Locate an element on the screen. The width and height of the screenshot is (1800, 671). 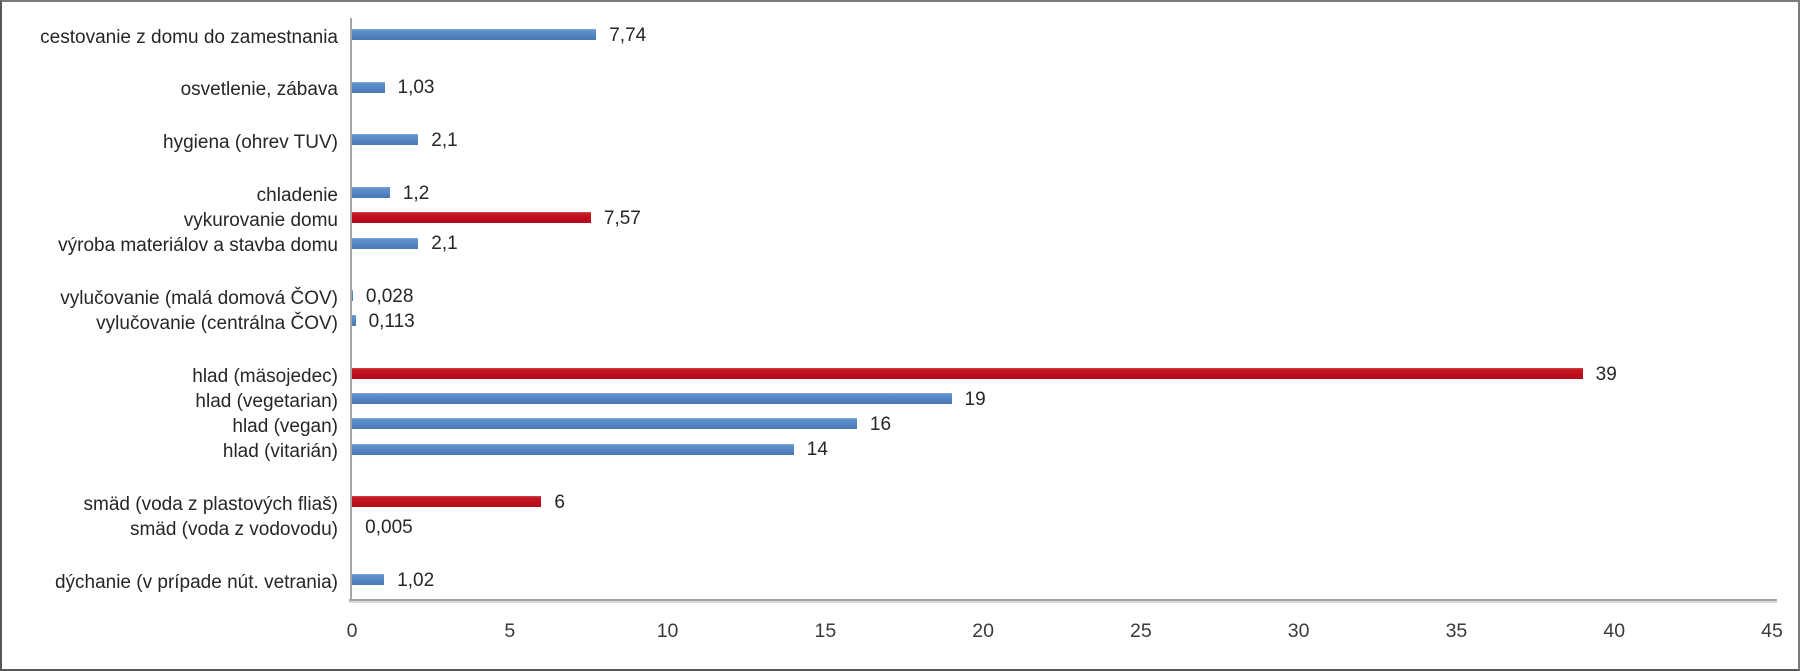
x-tick-label: 20 is located at coordinates (983, 631).